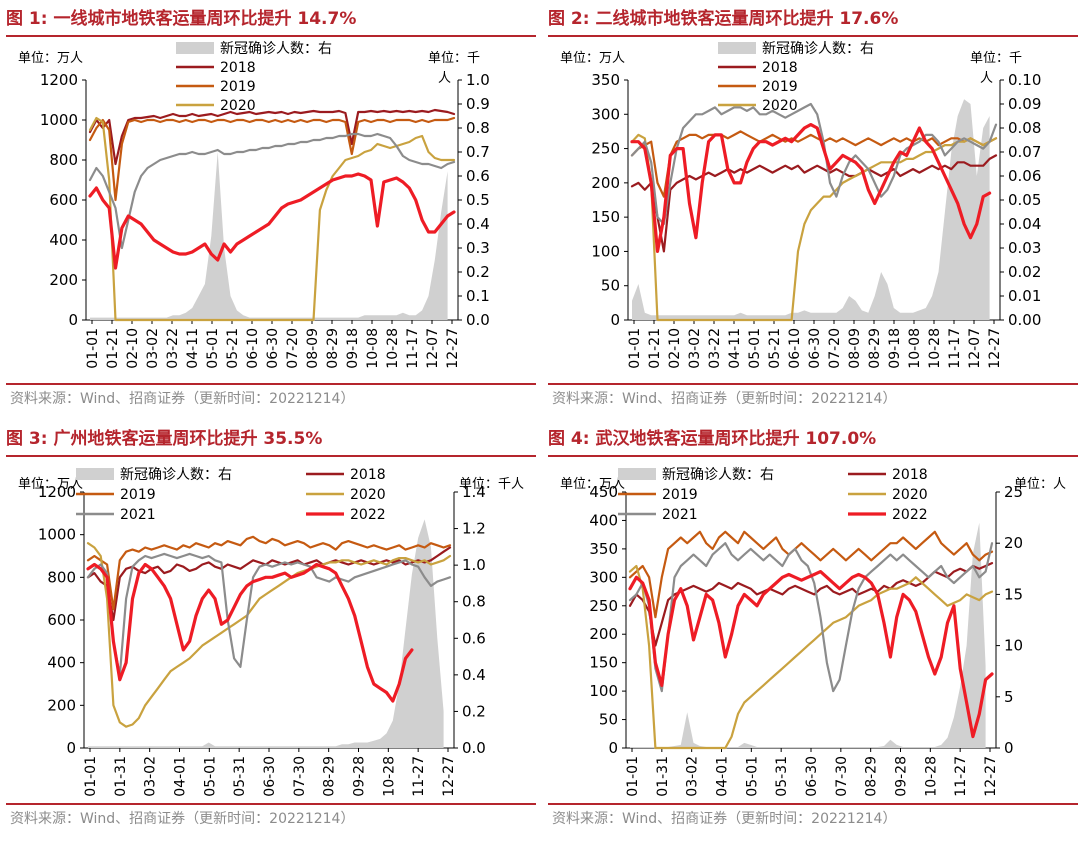 This screenshot has height=842, width=1080. I want to click on y-right-tick-label: 0.0, so click(478, 320).